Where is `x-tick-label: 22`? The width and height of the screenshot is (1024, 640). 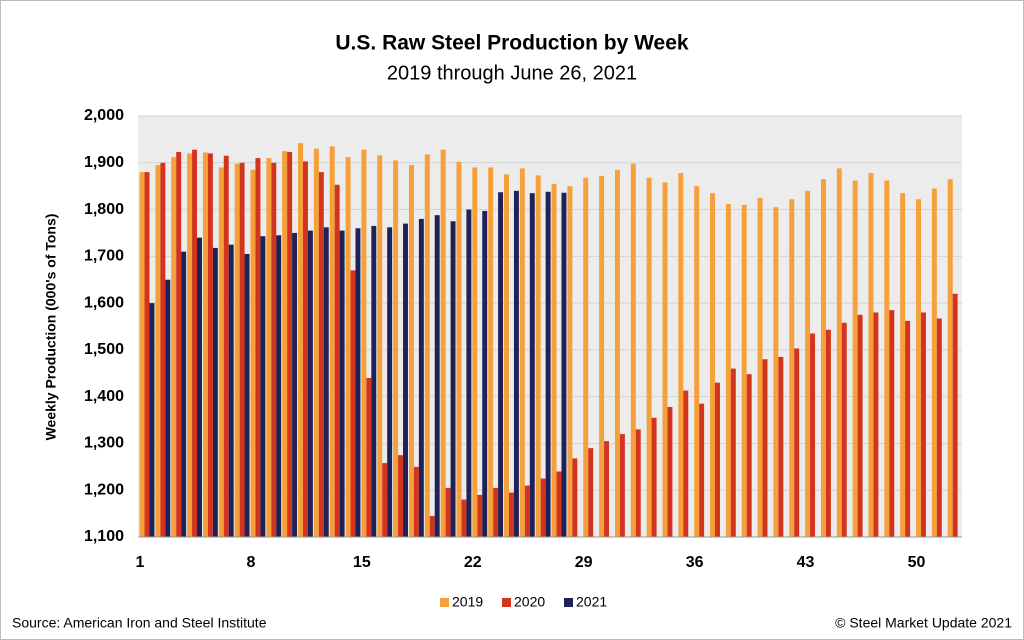
x-tick-label: 22 is located at coordinates (473, 562).